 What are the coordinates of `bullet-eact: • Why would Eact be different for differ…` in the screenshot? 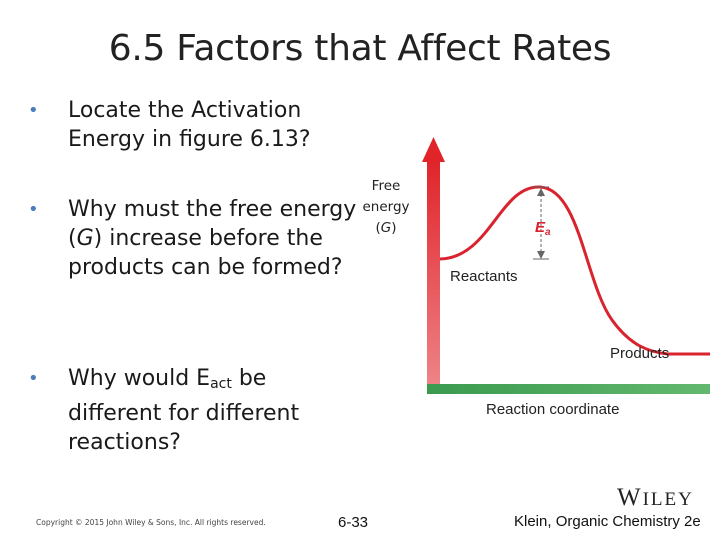 It's located at (193, 410).